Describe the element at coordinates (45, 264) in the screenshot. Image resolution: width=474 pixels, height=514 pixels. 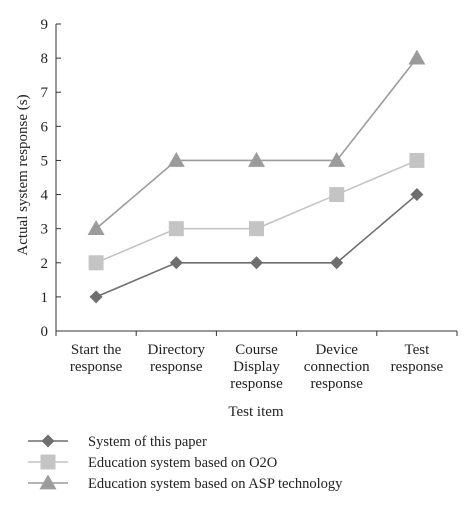
I see `y-tick-label: 2` at that location.